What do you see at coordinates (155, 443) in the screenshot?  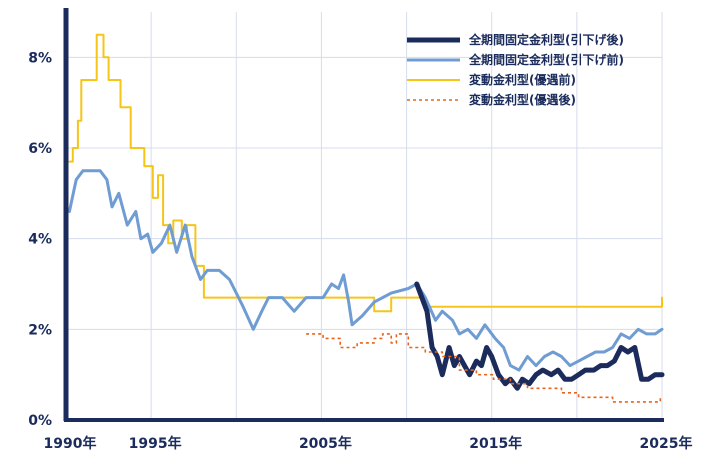 I see `x-tick-label: 1995年` at bounding box center [155, 443].